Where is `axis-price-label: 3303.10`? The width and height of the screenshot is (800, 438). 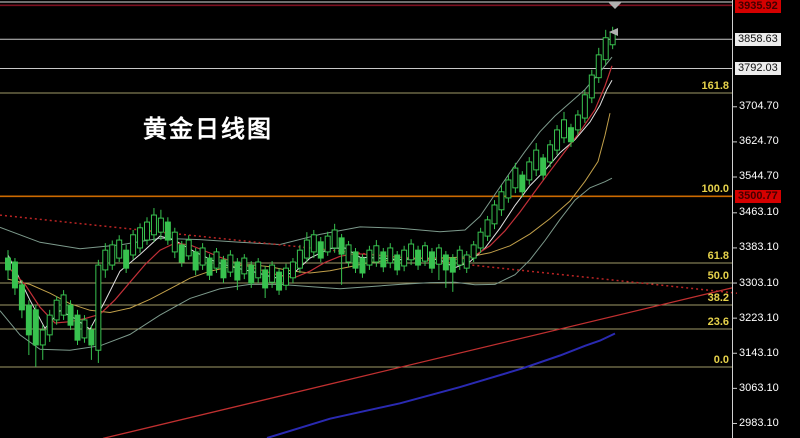 axis-price-label: 3303.10 is located at coordinates (759, 282).